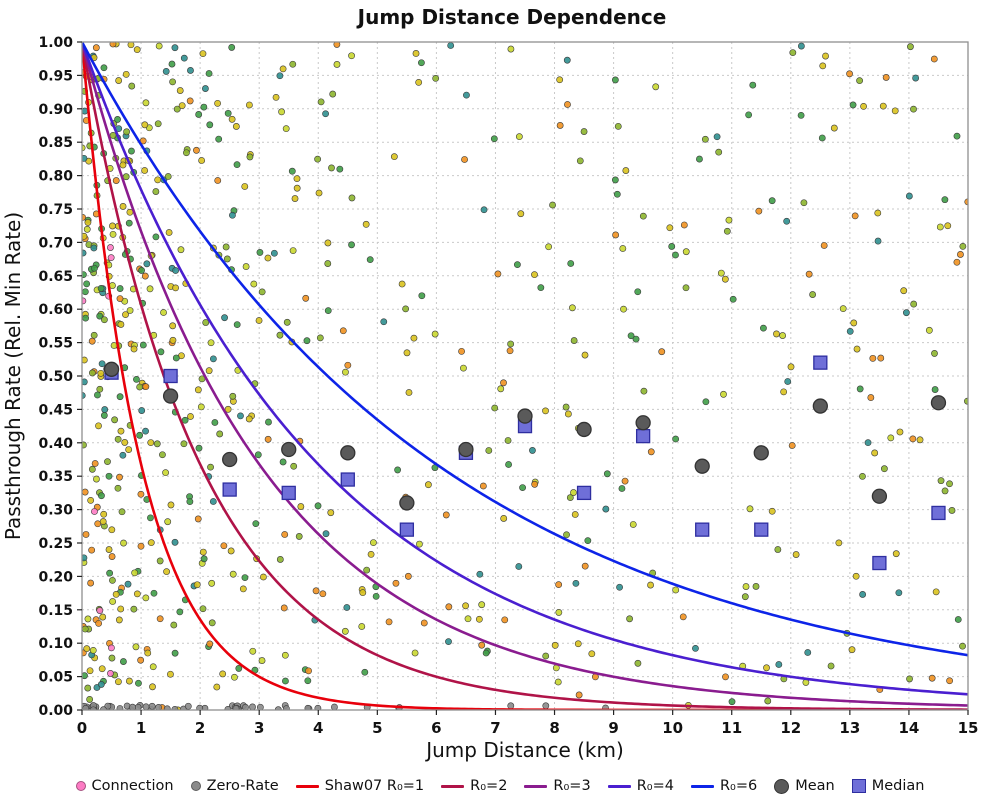 This screenshot has width=1000, height=804. I want to click on legend-item-median: Median, so click(888, 786).